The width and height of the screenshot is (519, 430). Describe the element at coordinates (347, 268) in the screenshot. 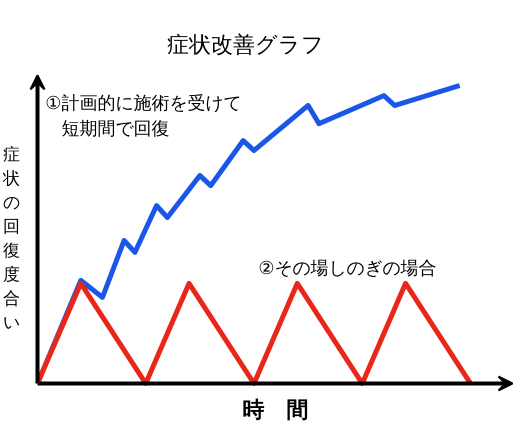

I see `annotation: ②その場しのぎの場合` at that location.